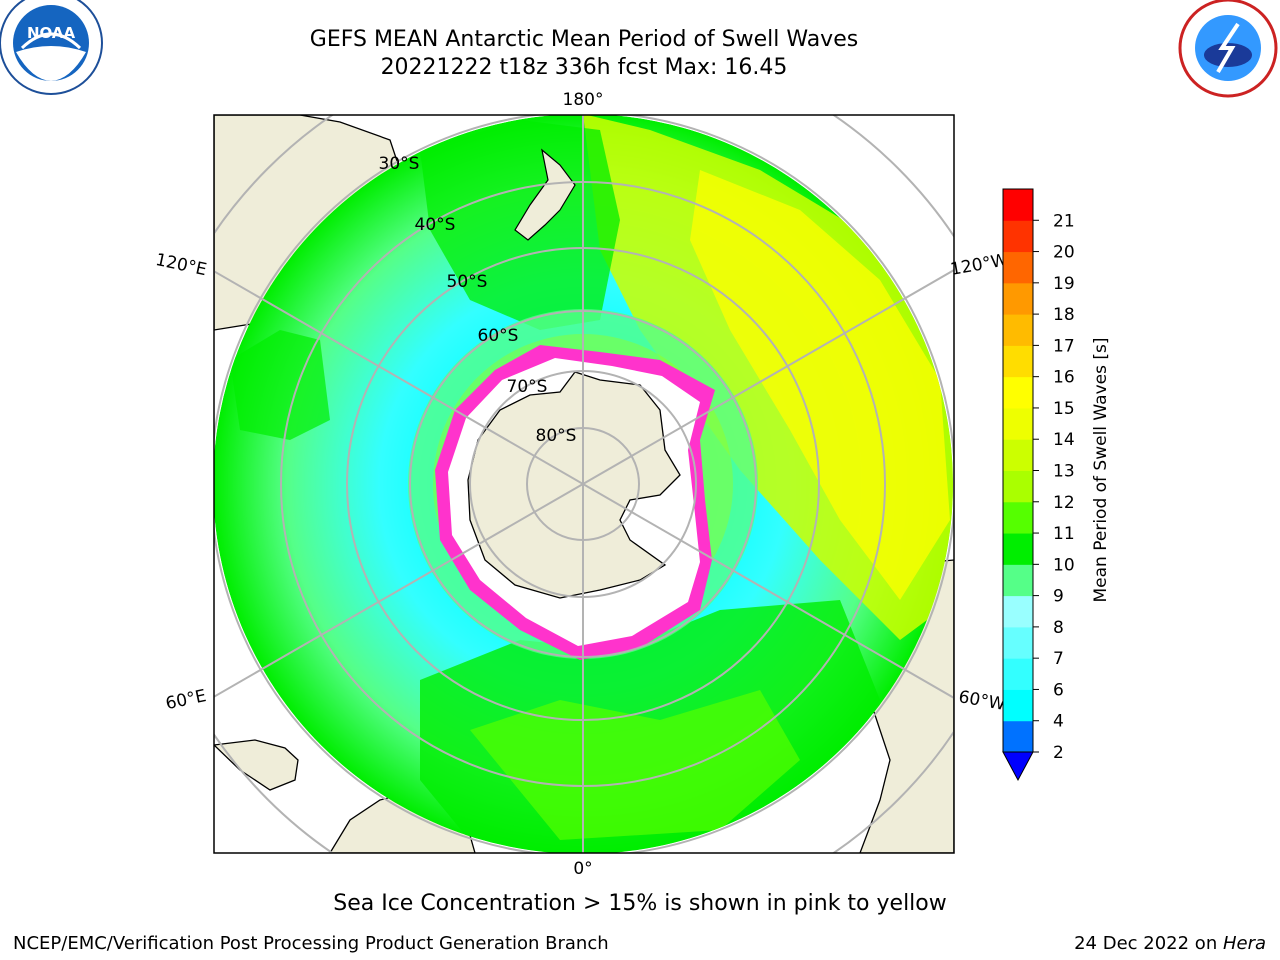  Describe the element at coordinates (1058, 753) in the screenshot. I see `colorbar-tick-label: 2` at that location.